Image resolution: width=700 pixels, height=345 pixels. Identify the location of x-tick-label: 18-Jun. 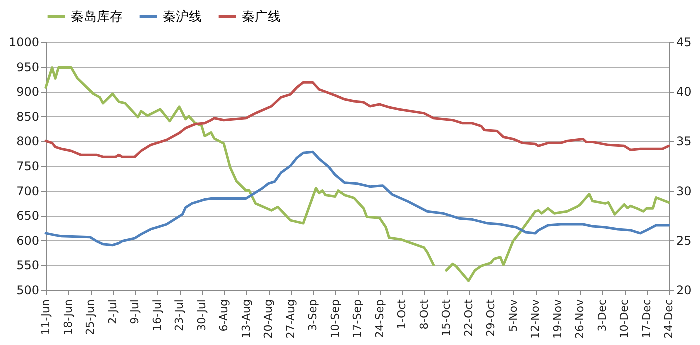
(68, 317).